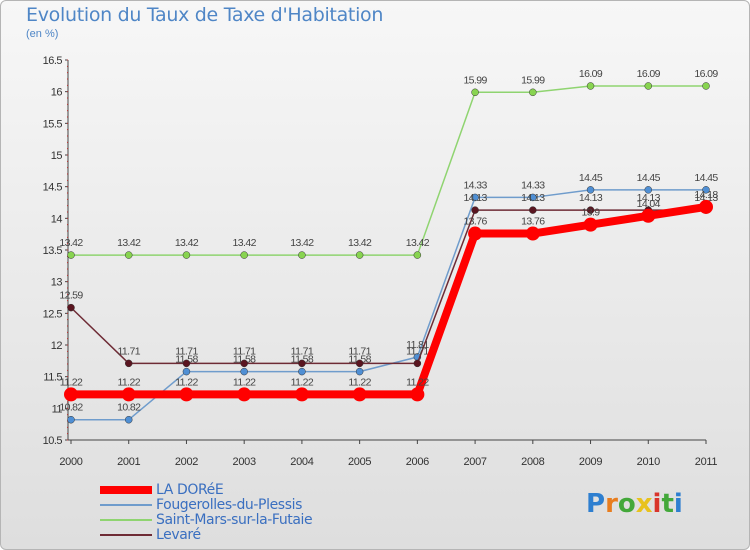 This screenshot has width=750, height=550. I want to click on logo-letter: P, so click(596, 504).